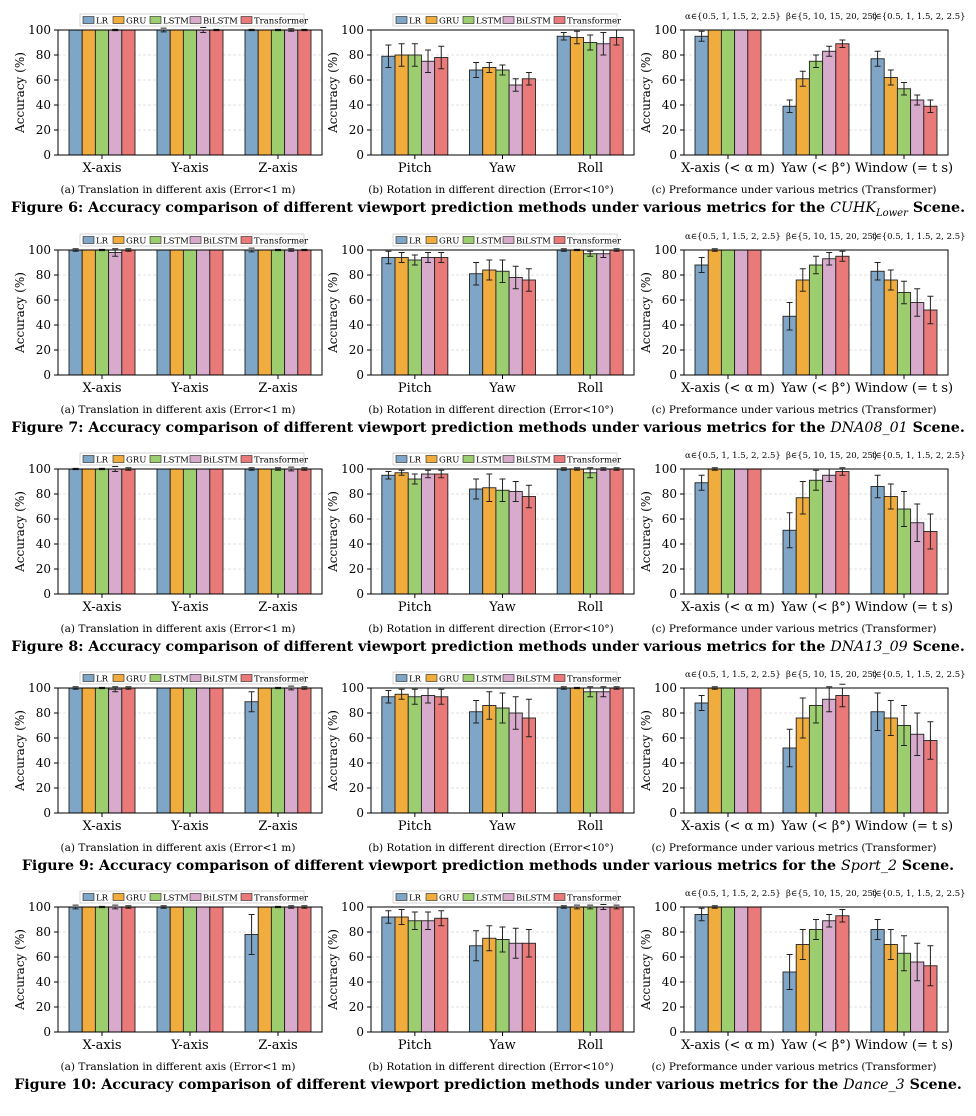  I want to click on chart-panel-9b, so click(501, 744).